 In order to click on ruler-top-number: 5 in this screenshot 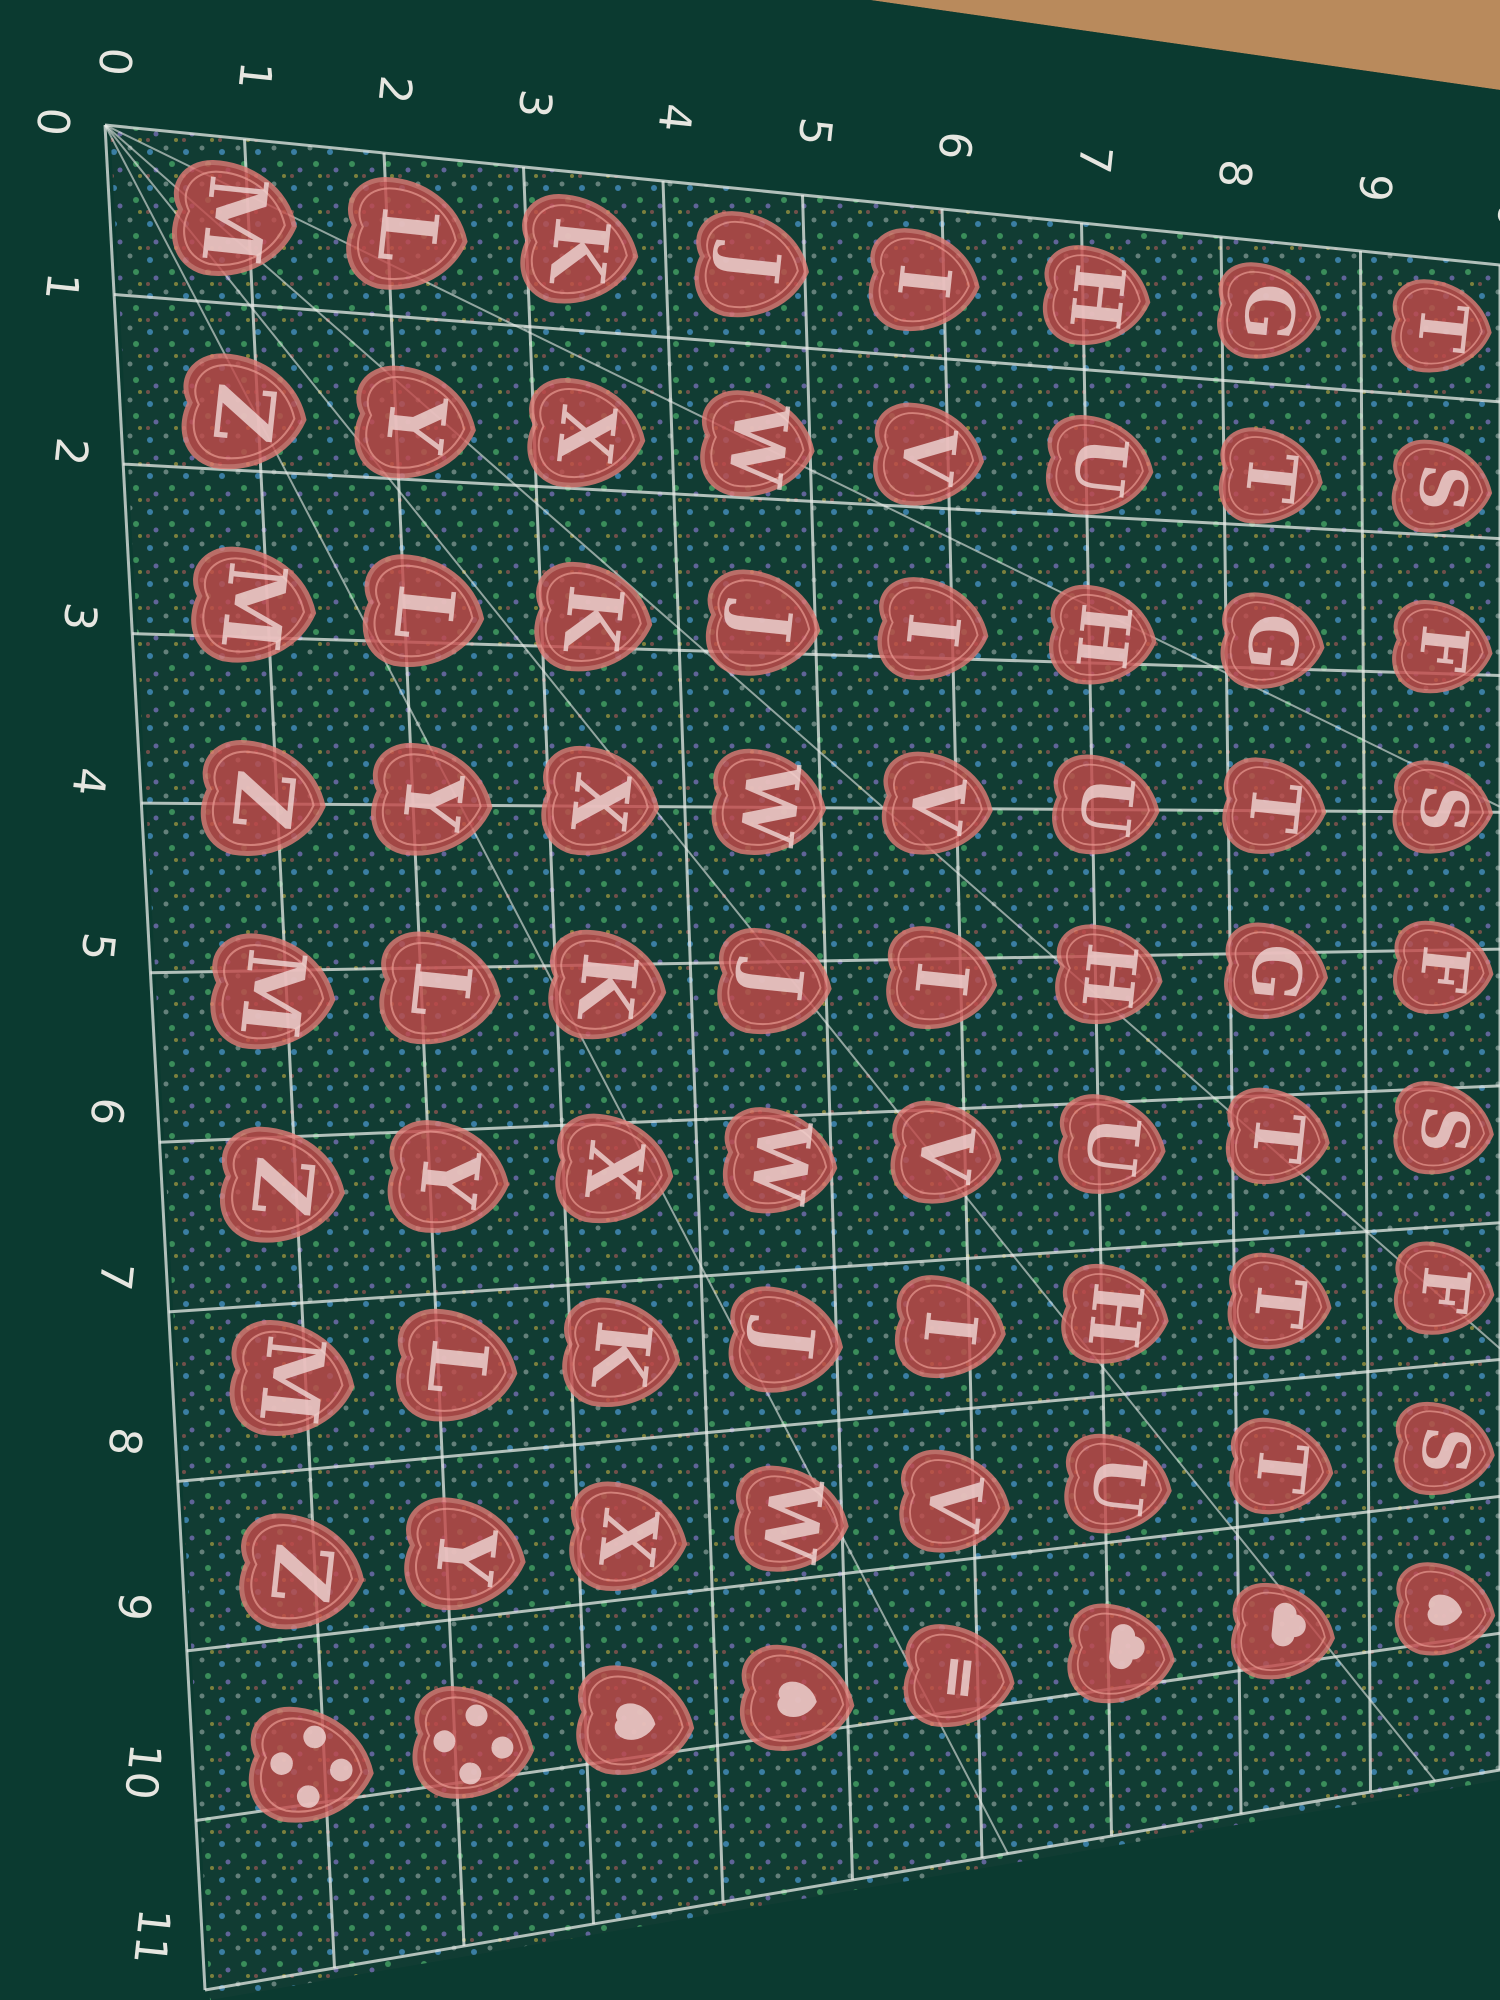, I will do `click(815, 131)`.